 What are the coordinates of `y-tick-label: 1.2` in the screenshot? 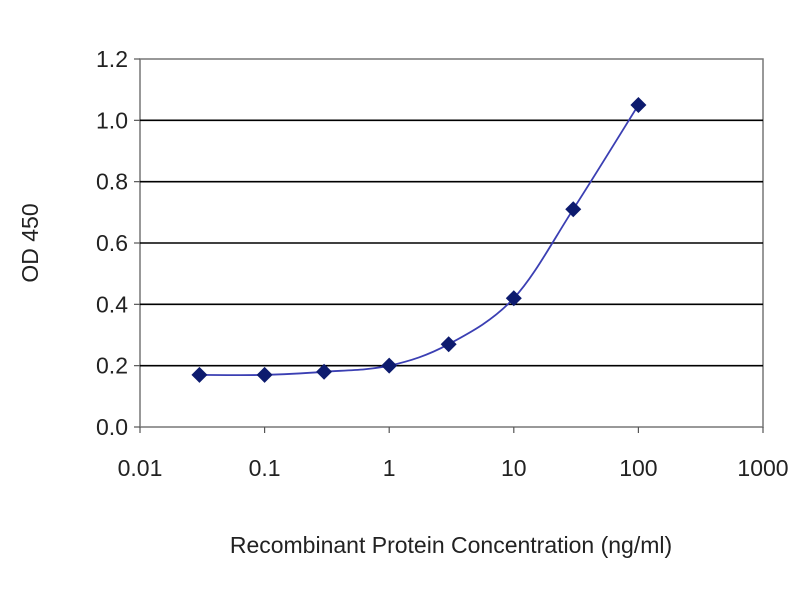 It's located at (112, 59).